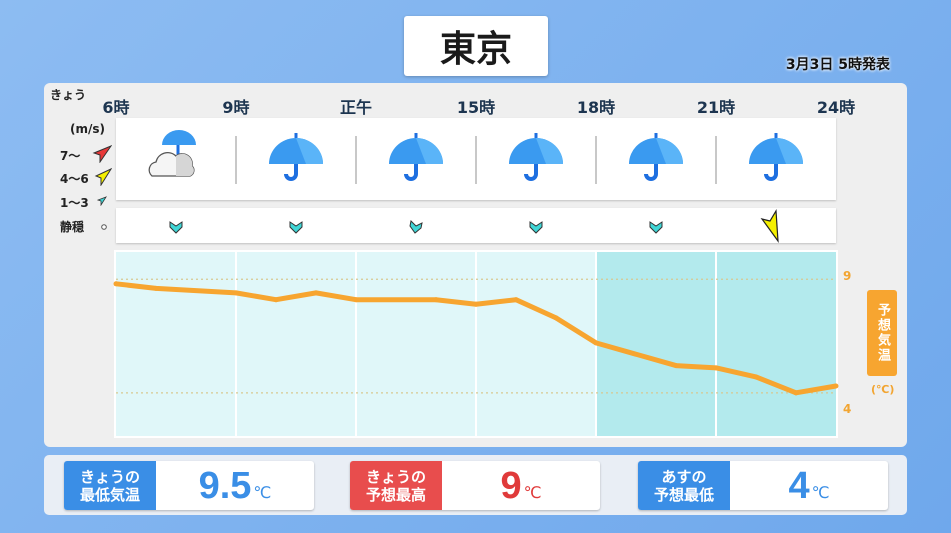 The width and height of the screenshot is (951, 533). What do you see at coordinates (102, 201) in the screenshot?
I see `wind-arrow-light-icon` at bounding box center [102, 201].